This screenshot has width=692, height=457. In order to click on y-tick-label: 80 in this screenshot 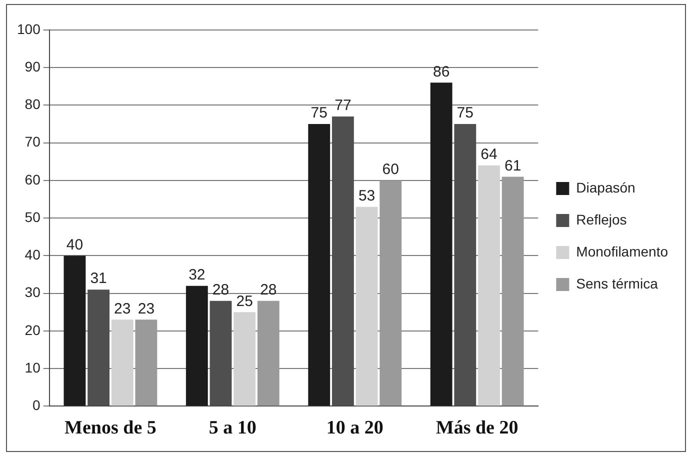, I will do `click(32, 104)`.